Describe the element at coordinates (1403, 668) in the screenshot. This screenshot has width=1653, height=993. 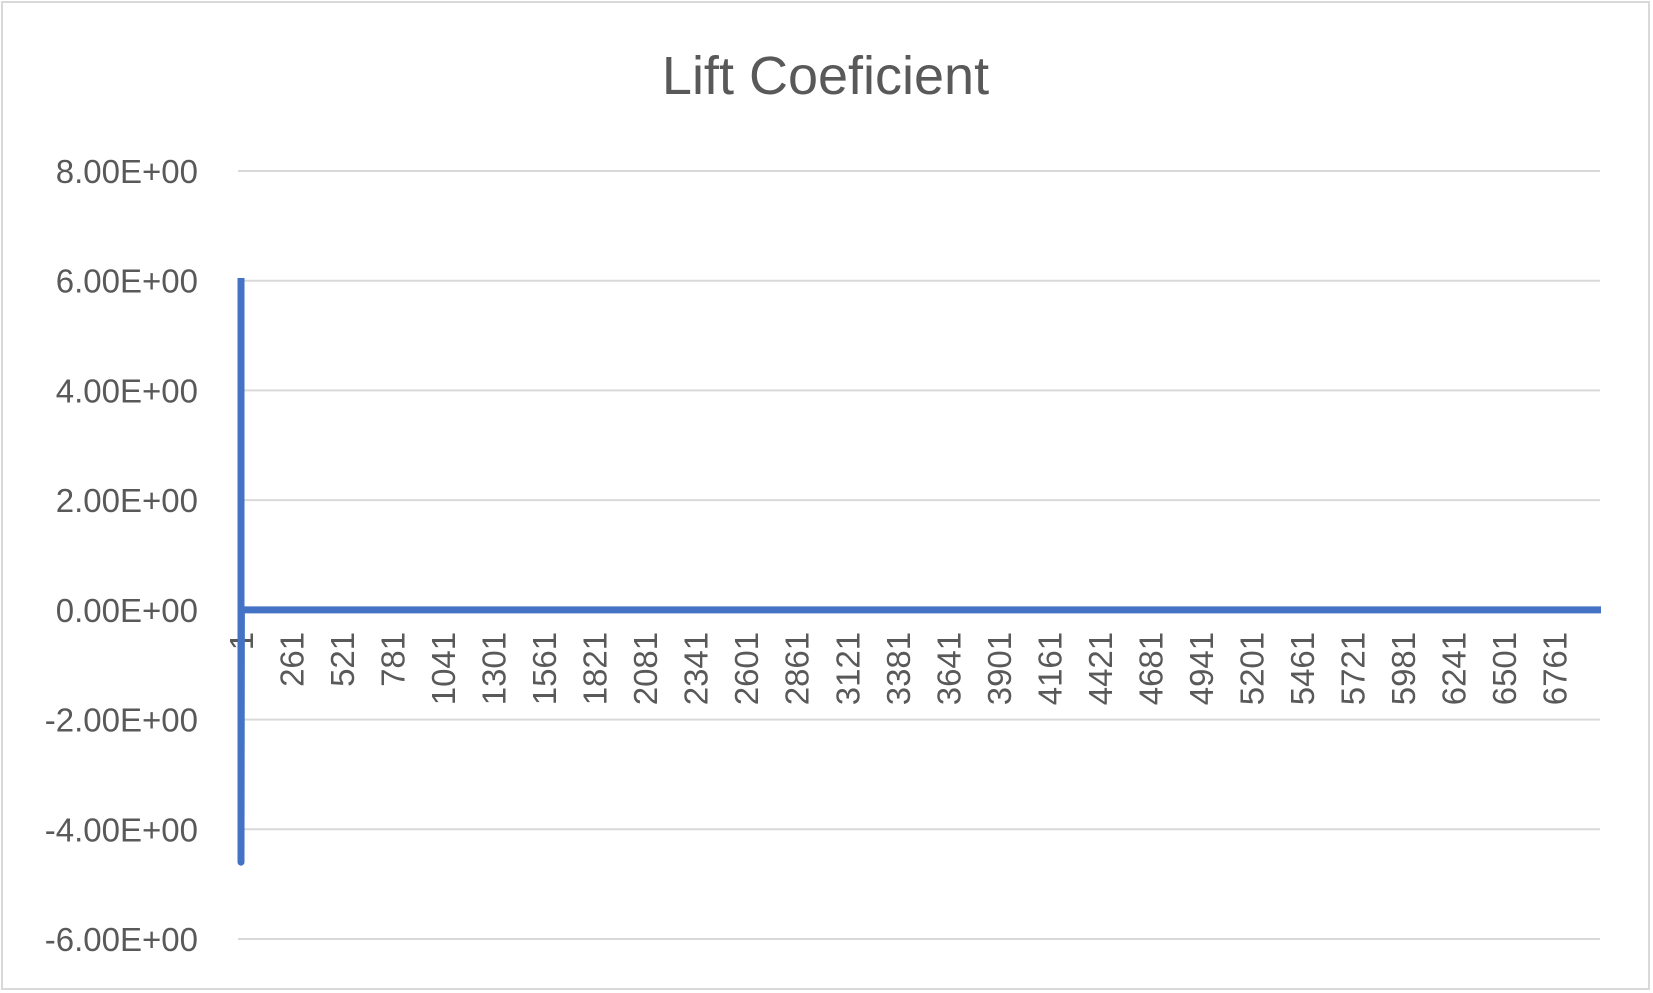
I see `x-tick-label: 5981` at that location.